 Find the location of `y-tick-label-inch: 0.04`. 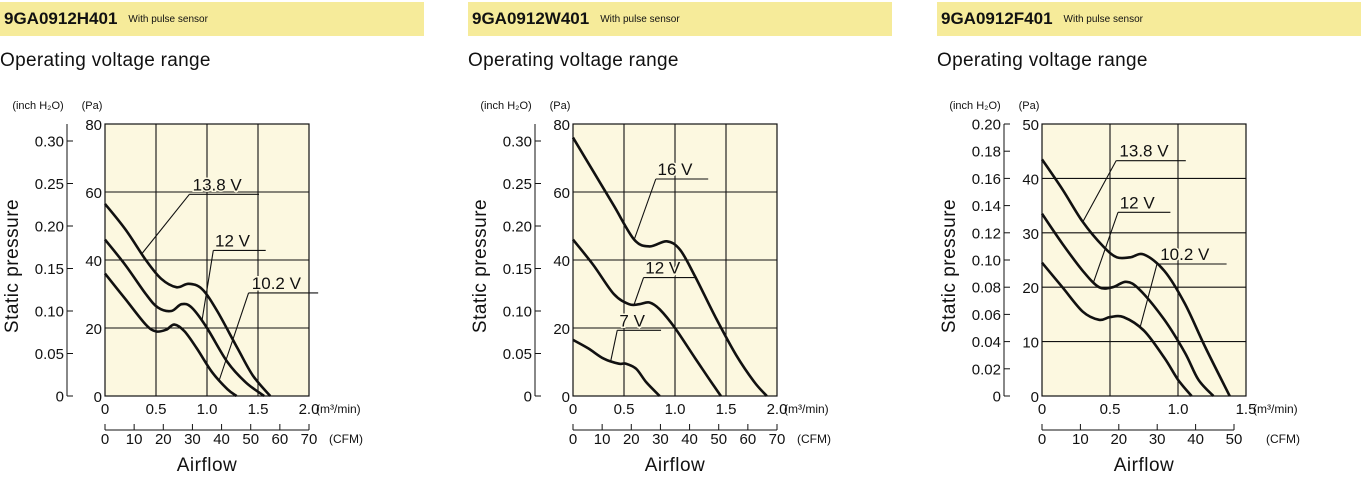

y-tick-label-inch: 0.04 is located at coordinates (986, 342).